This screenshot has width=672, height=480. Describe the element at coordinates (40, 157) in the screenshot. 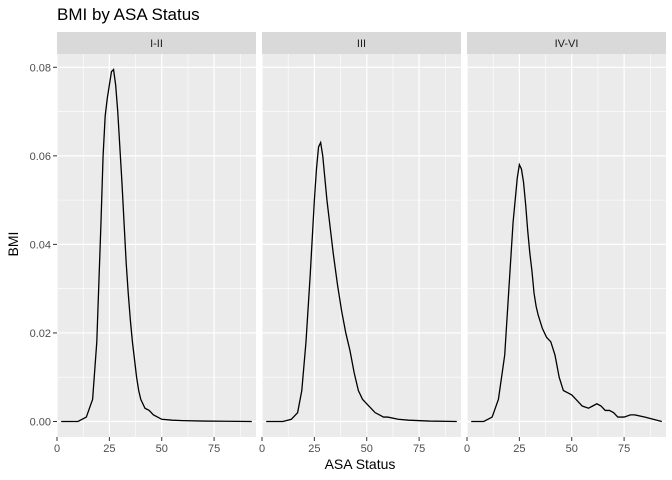

I see `y-tick-label: 0.06` at that location.